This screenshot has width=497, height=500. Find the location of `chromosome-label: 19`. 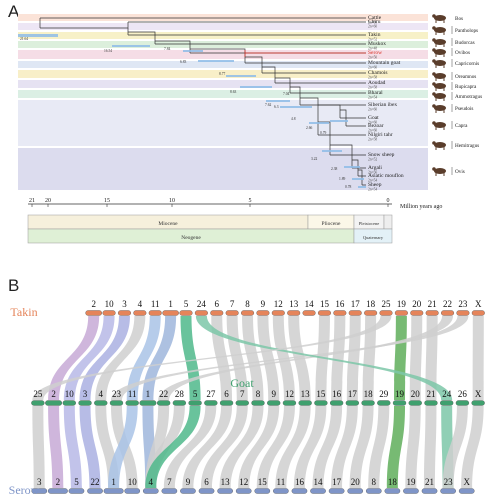

chromosome-label: 19 is located at coordinates (400, 394).